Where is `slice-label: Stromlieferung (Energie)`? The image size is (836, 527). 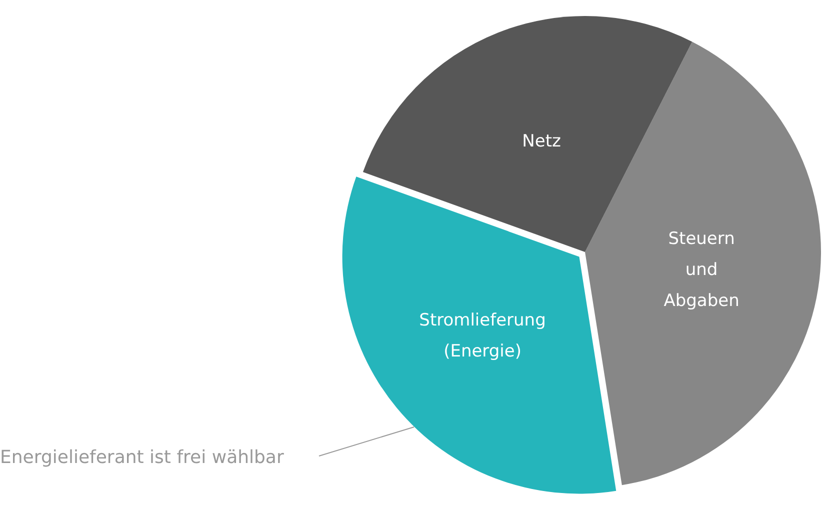
slice-label: Stromlieferung (Energie) is located at coordinates (482, 336).